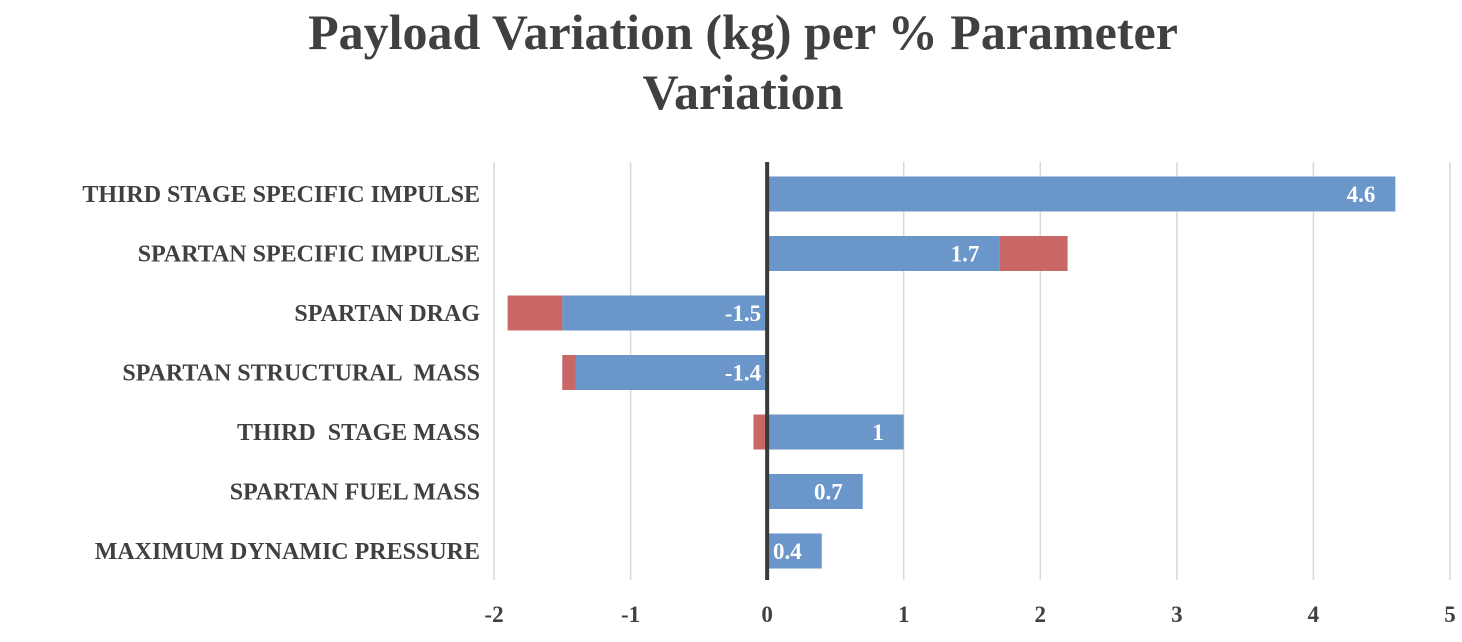 The image size is (1462, 642). I want to click on category-label: SPARTAN SPECIFIC IMPULSE, so click(309, 255).